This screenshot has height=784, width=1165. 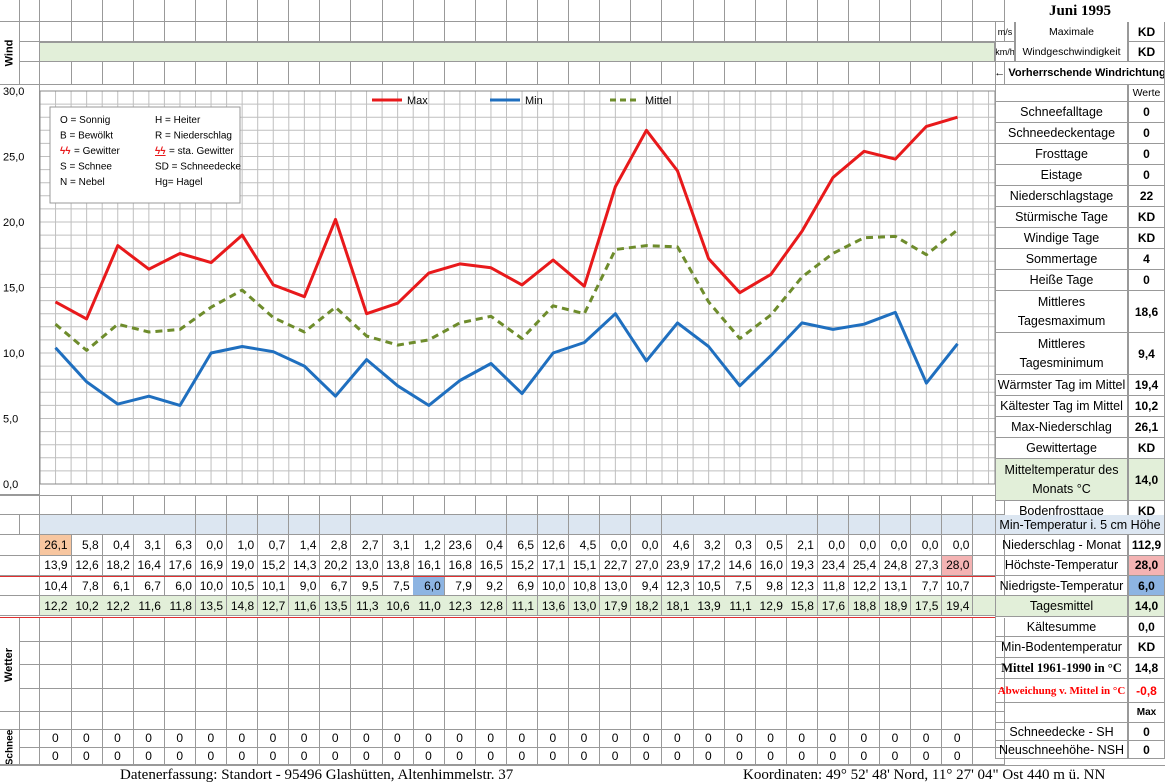 What do you see at coordinates (1146, 713) in the screenshot?
I see `summary-bottom-value: Max` at bounding box center [1146, 713].